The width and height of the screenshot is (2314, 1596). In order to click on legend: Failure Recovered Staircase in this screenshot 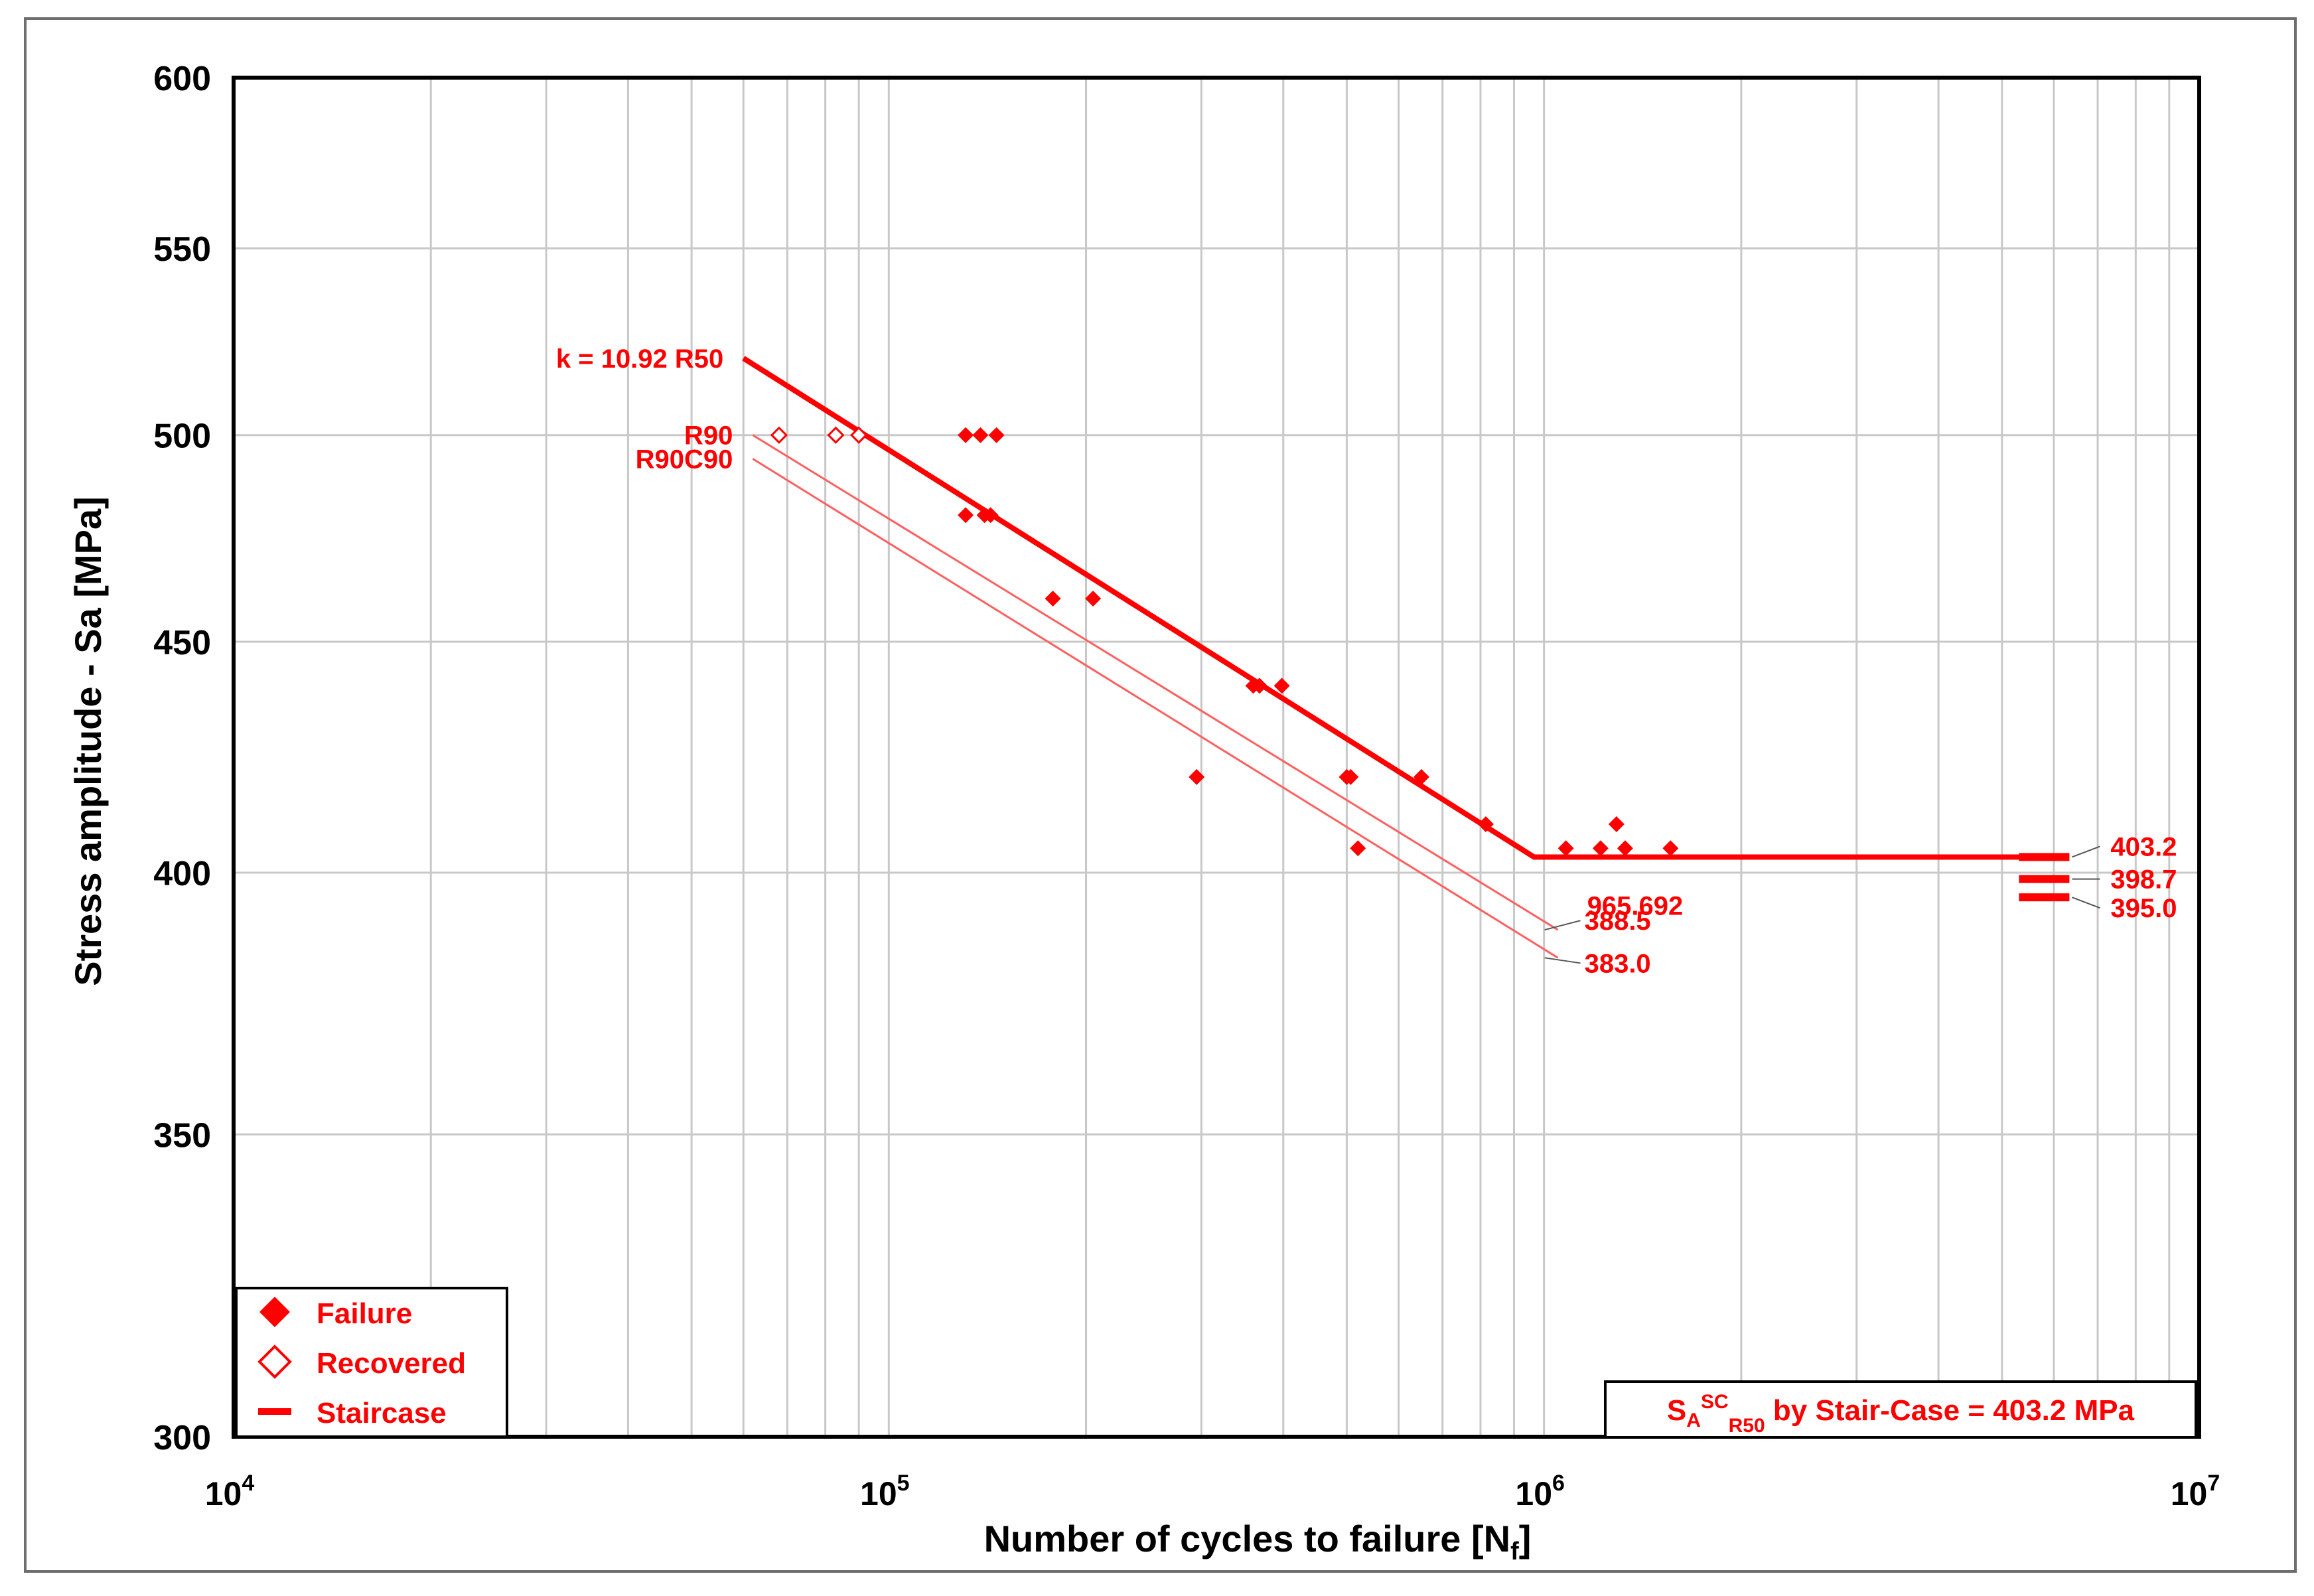, I will do `click(371, 1363)`.